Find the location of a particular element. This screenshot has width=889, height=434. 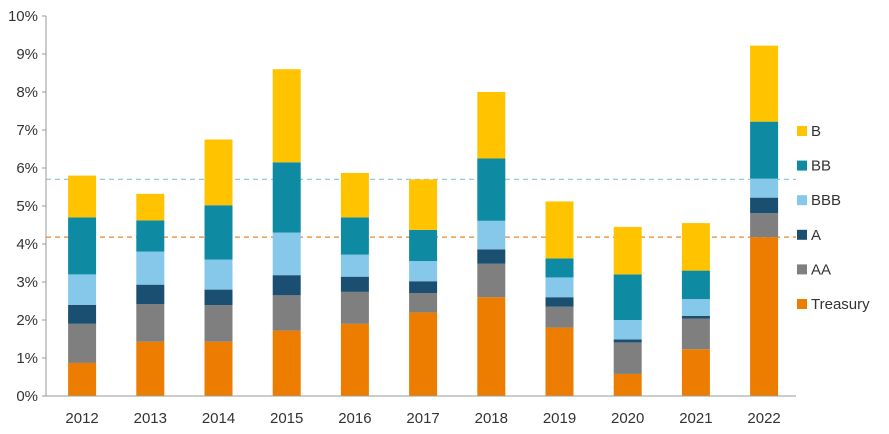

bar-bbb-2012 is located at coordinates (82, 289).